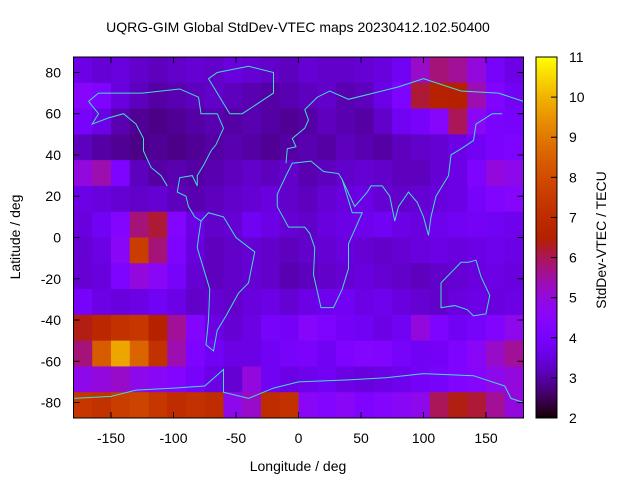  I want to click on colorbar-tick-label: 2, so click(573, 418).